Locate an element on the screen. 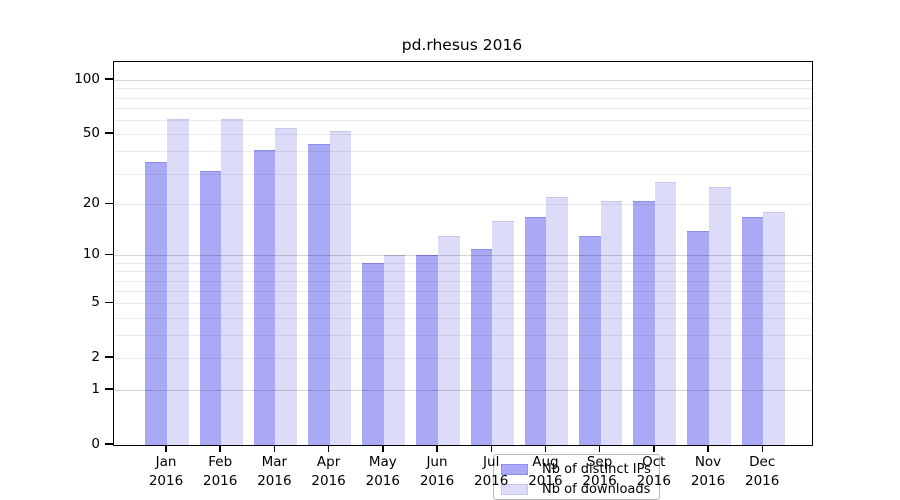 This screenshot has width=900, height=500. bar-downloads-mar is located at coordinates (286, 286).